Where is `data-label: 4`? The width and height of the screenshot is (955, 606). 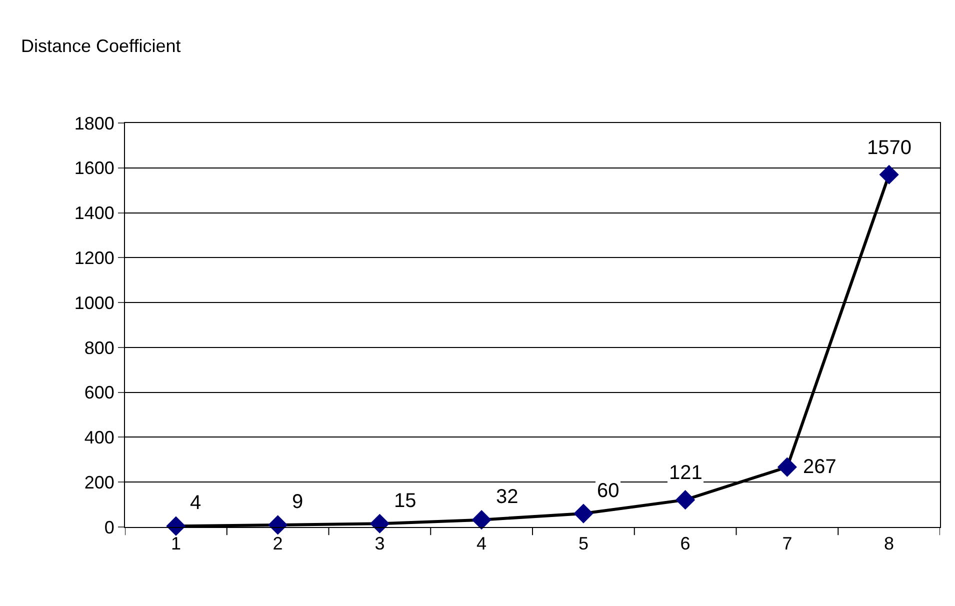
data-label: 4 is located at coordinates (196, 503).